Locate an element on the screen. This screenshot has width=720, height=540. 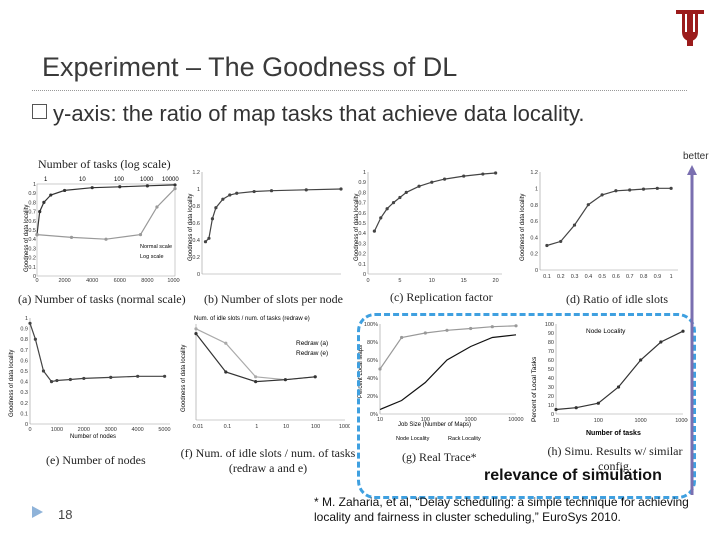
chart-e-y-tick: 0.9 is located at coordinates (24, 330).